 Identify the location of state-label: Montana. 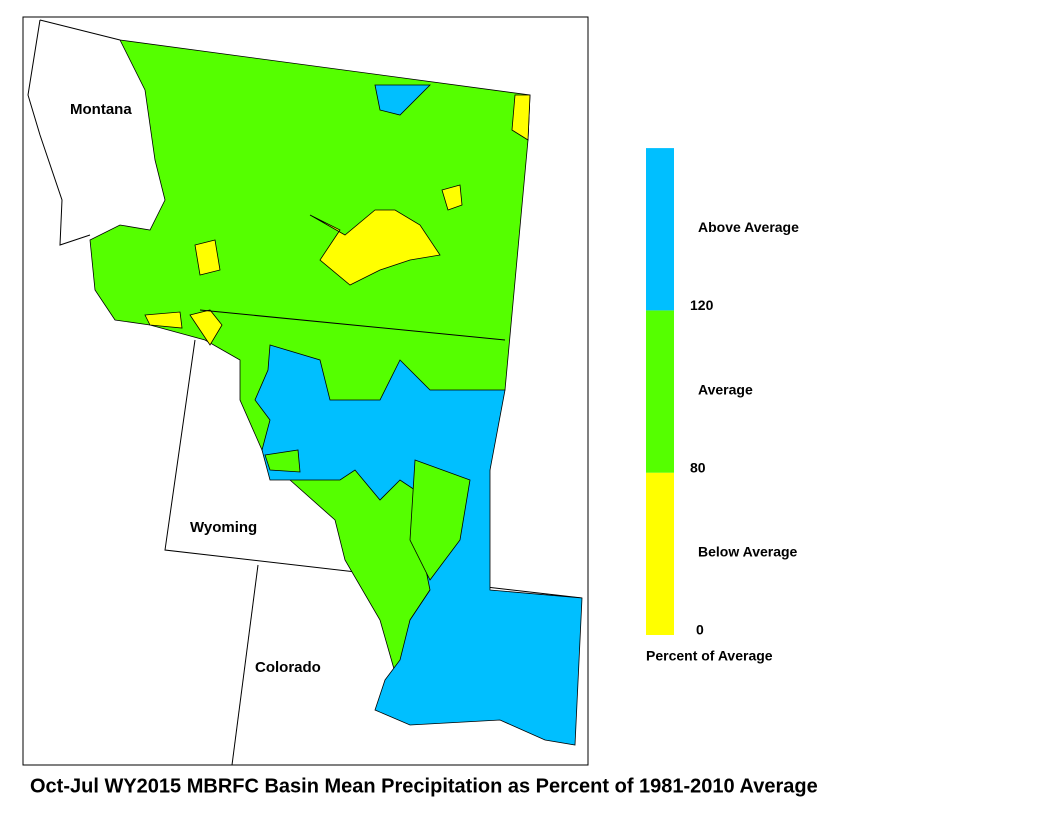
(101, 109).